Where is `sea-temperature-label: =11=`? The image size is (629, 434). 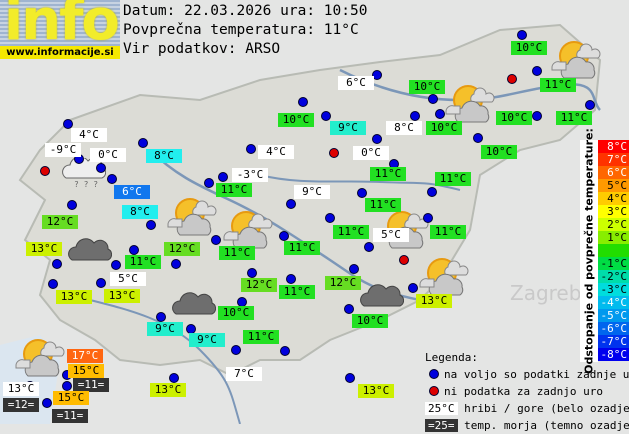
sea-temperature-label: =11= is located at coordinates (70, 416).